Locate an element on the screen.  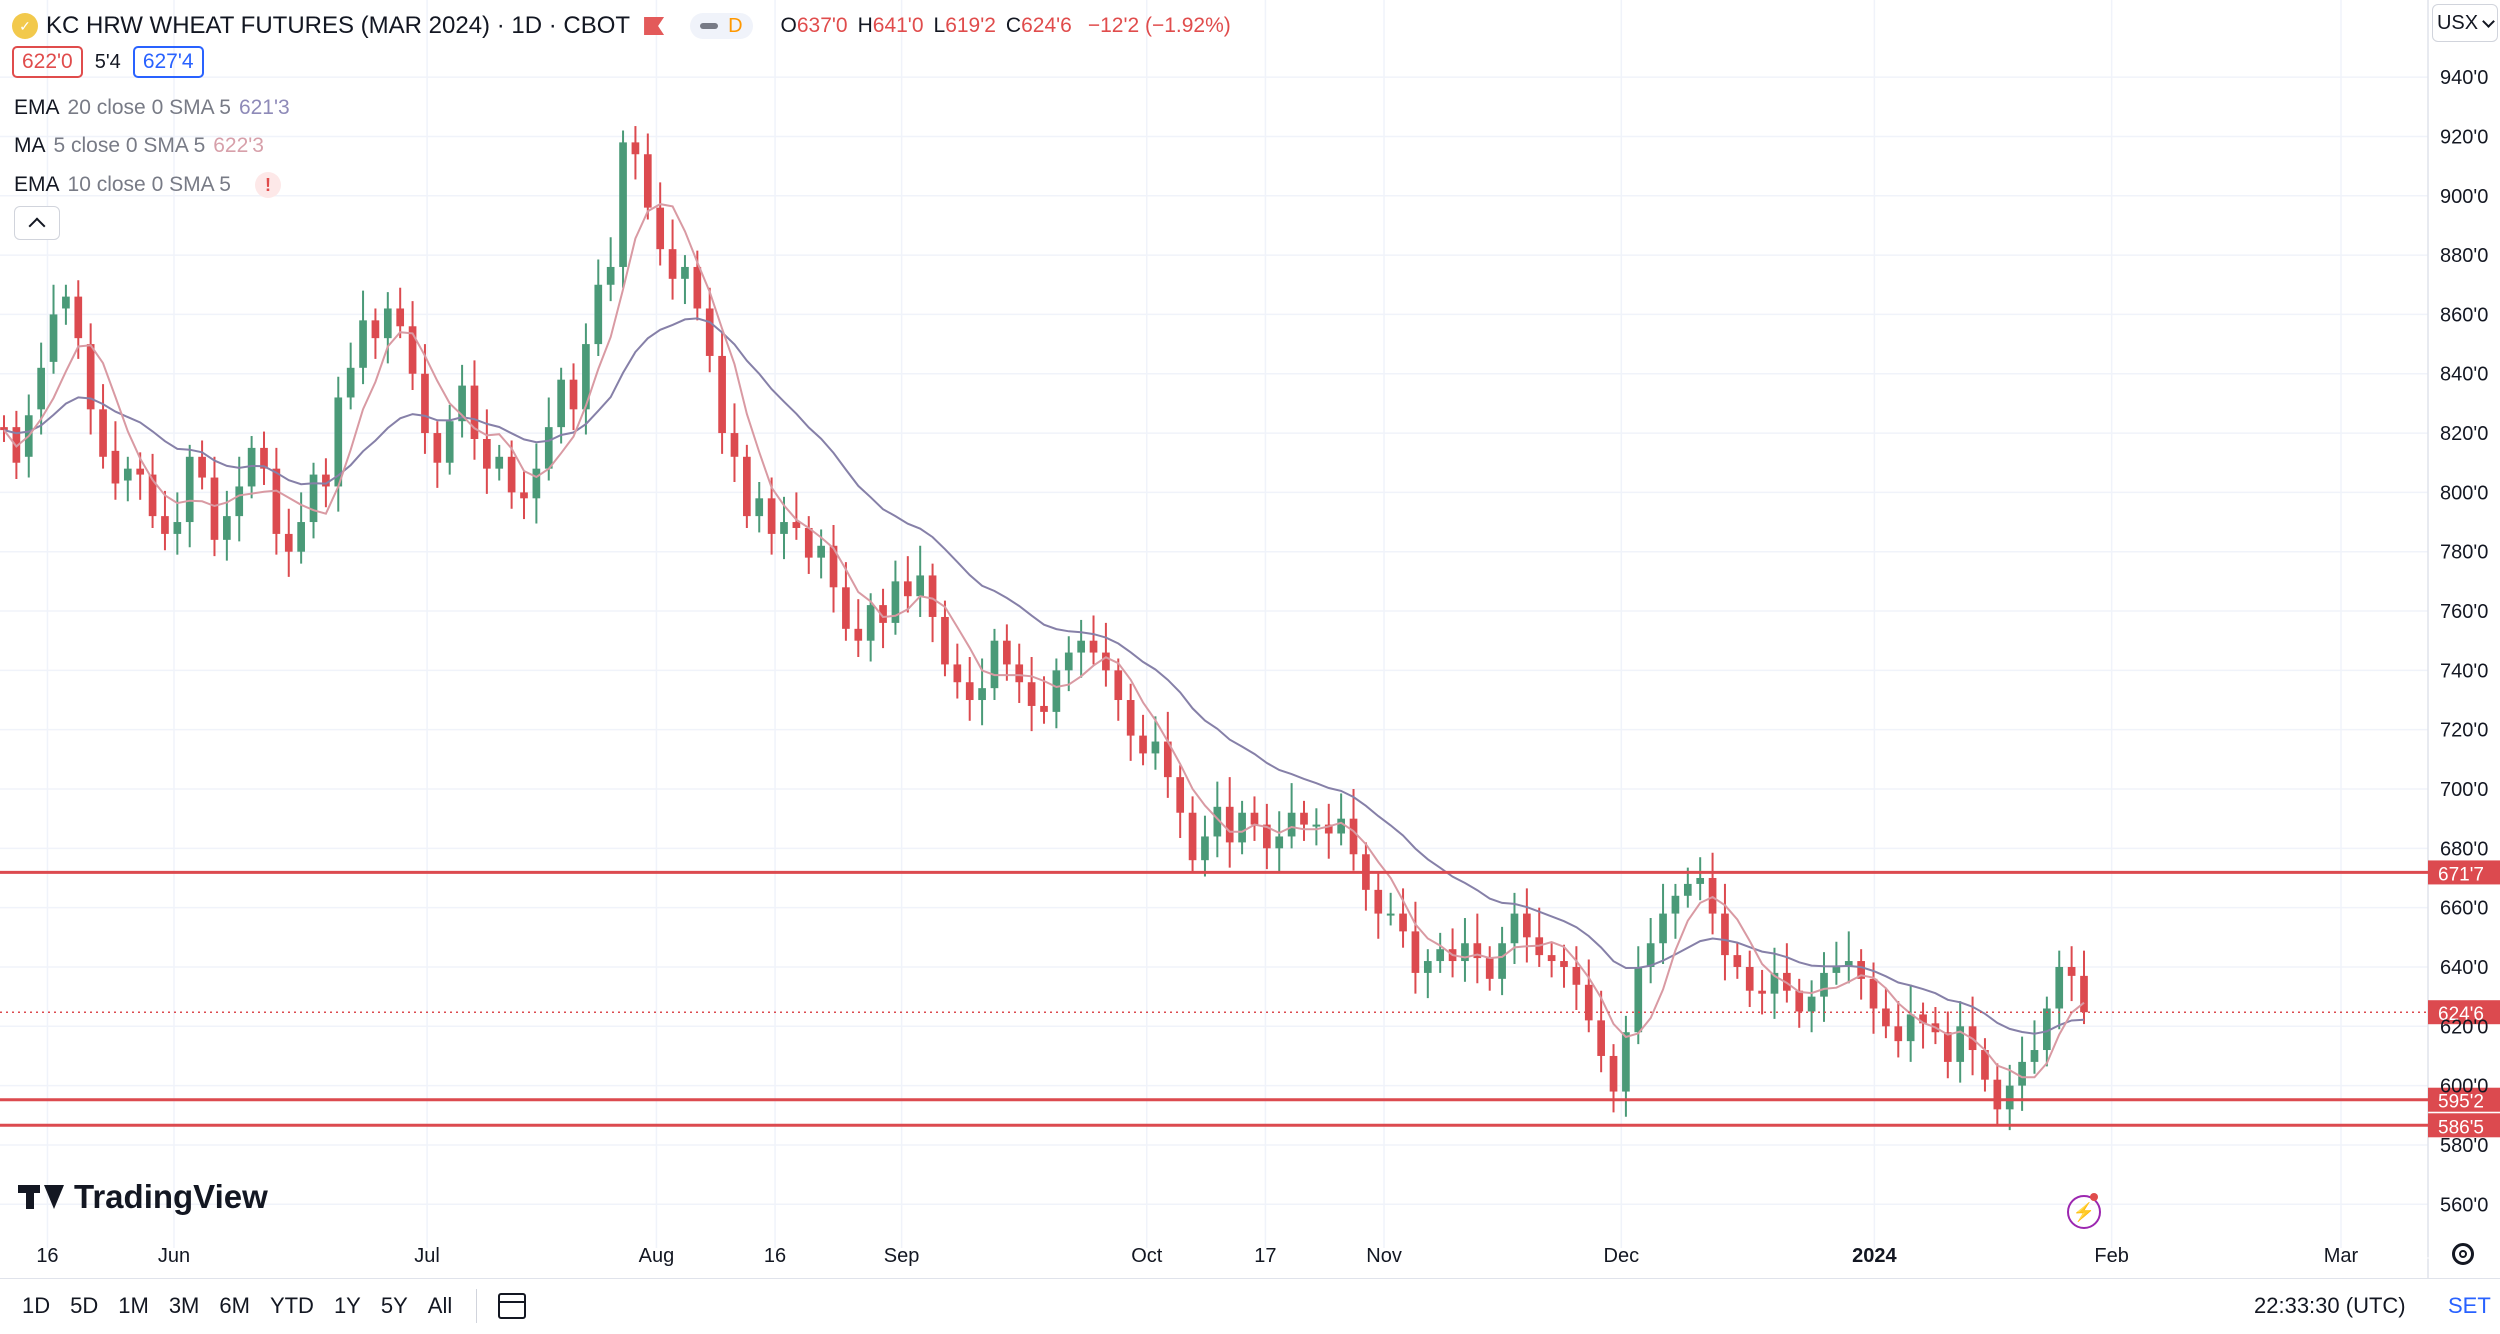
bid-price-button: 622'0 is located at coordinates (47, 62).